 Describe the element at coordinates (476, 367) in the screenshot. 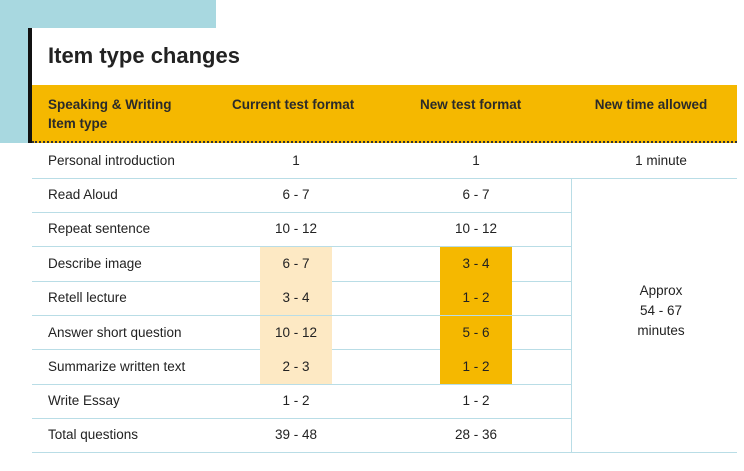

I see `row-summarize-written-text-new: 1 - 2` at that location.